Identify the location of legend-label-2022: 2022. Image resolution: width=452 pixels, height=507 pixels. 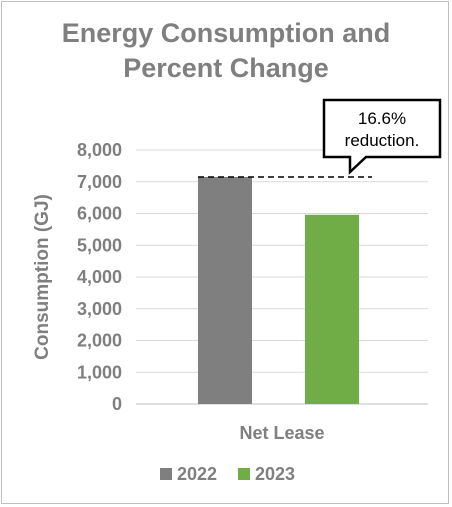
(197, 474).